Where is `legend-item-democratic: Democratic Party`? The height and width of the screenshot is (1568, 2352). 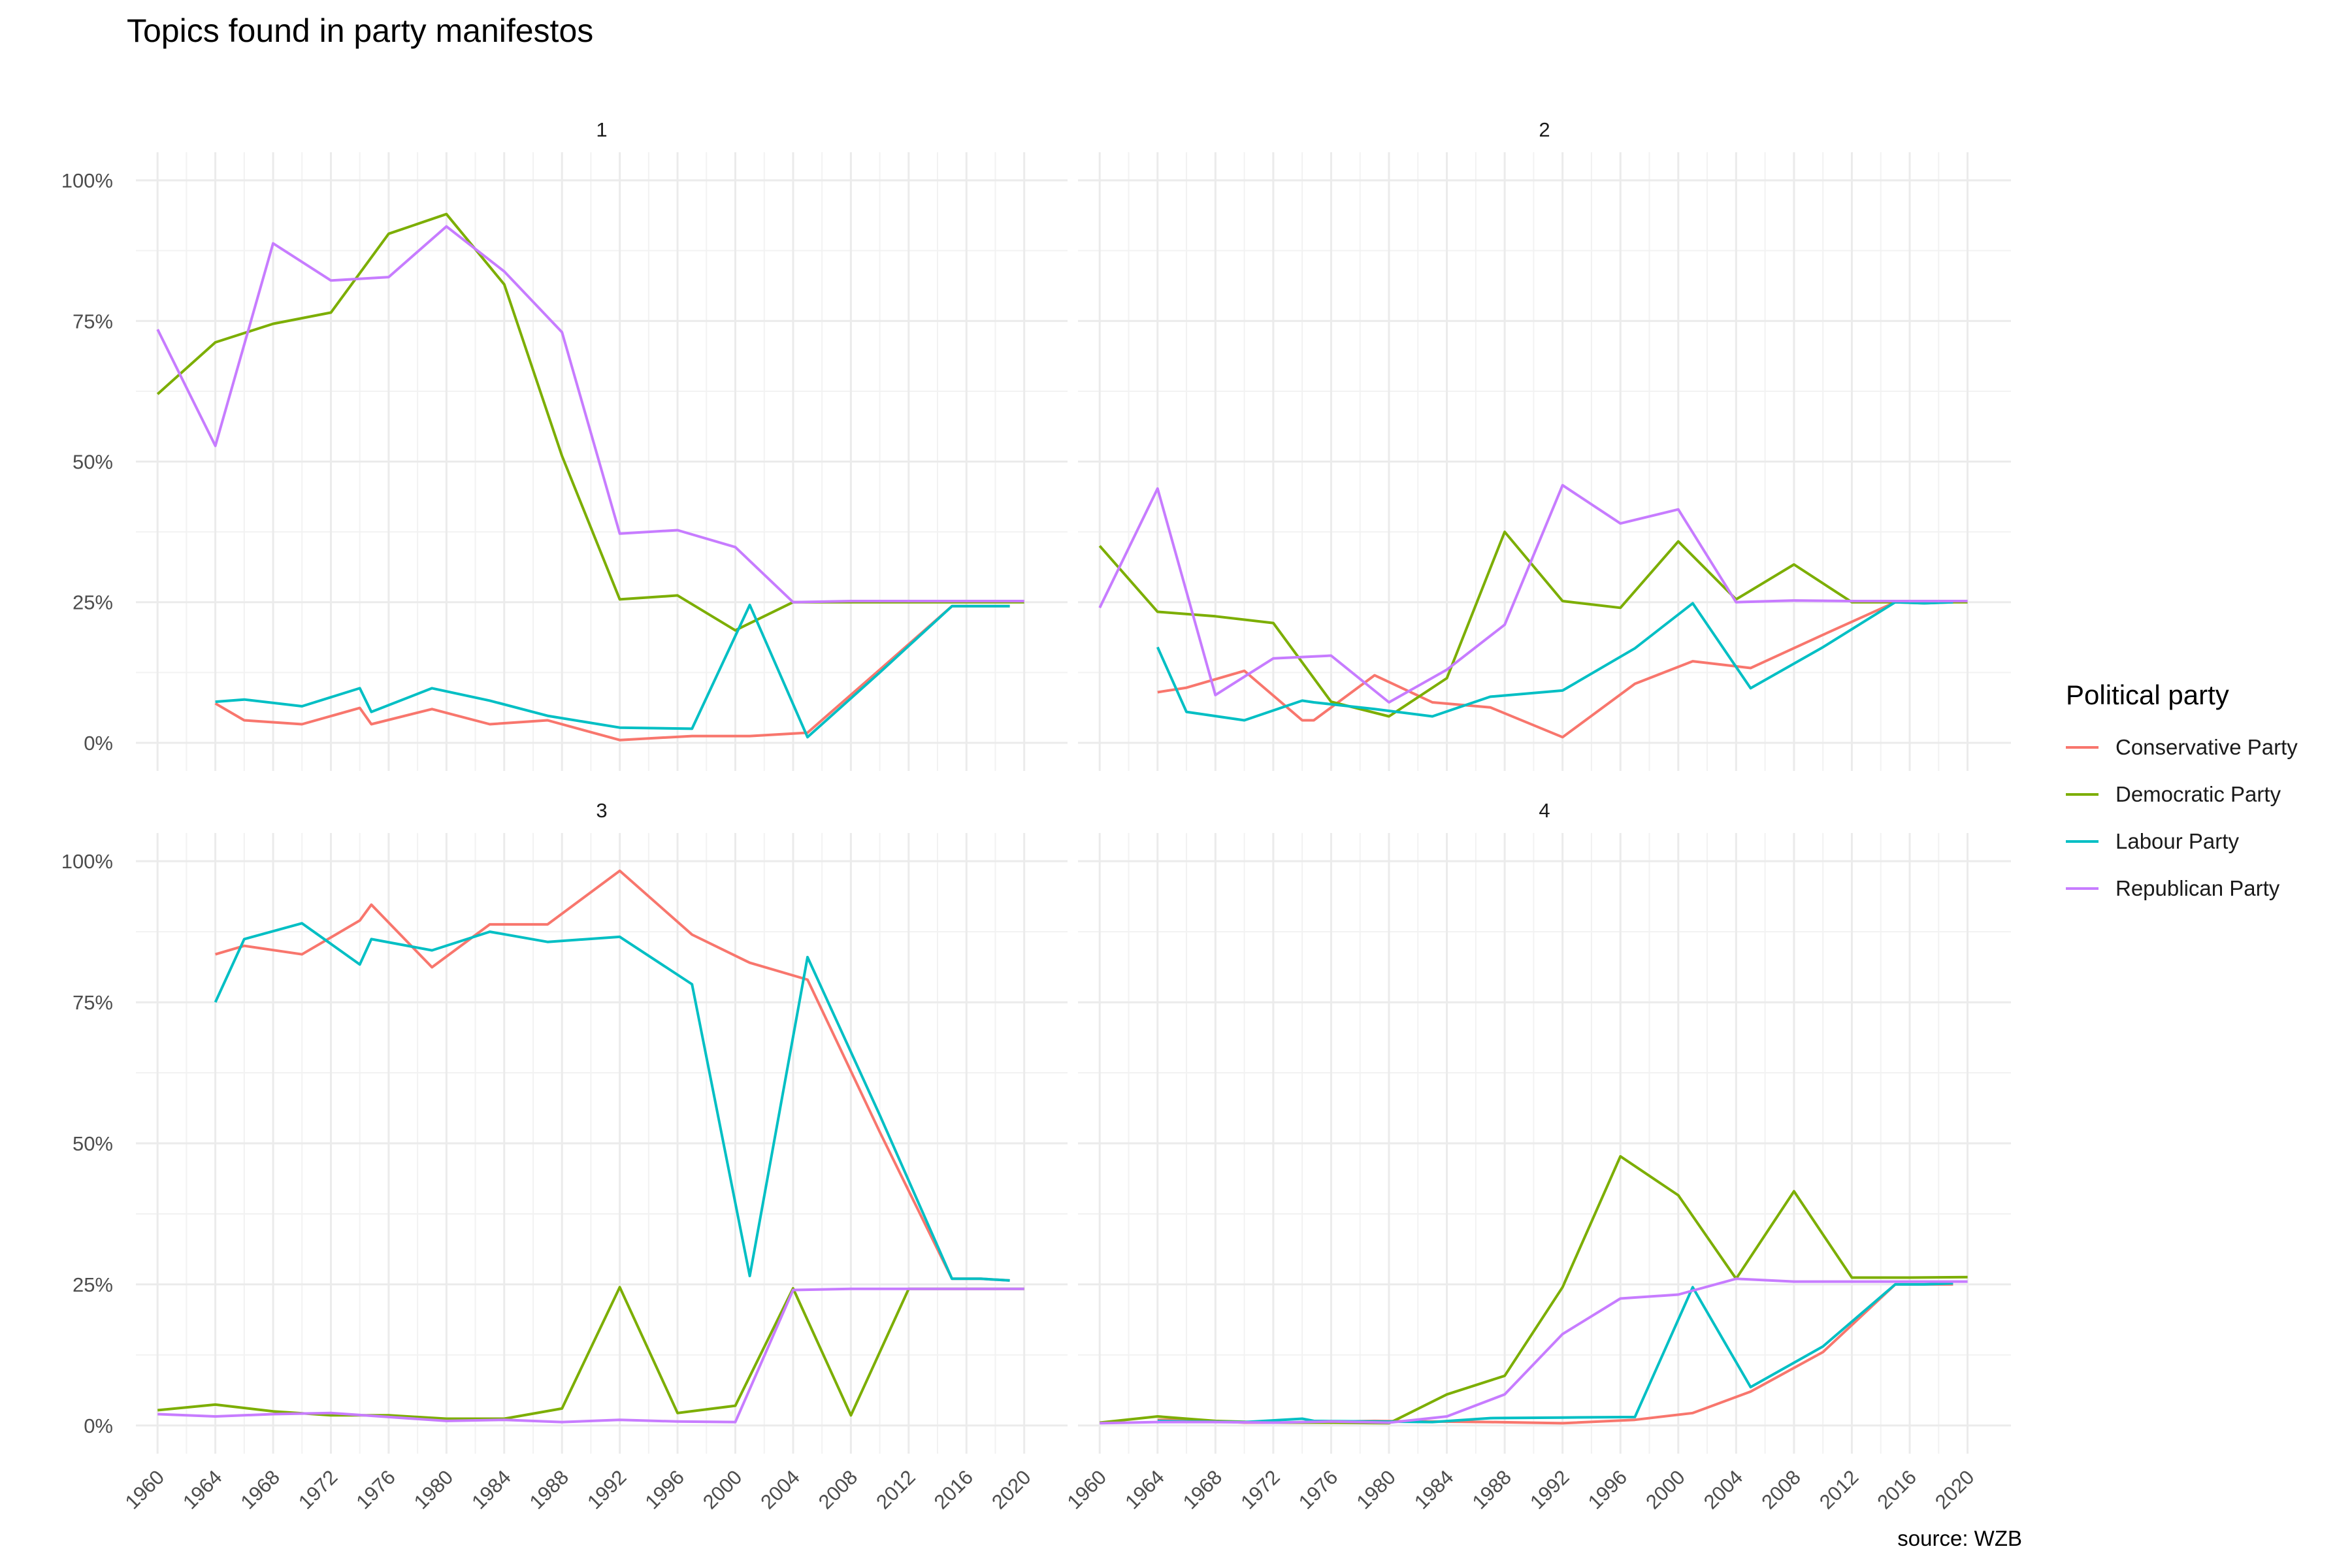 legend-item-democratic: Democratic Party is located at coordinates (2182, 794).